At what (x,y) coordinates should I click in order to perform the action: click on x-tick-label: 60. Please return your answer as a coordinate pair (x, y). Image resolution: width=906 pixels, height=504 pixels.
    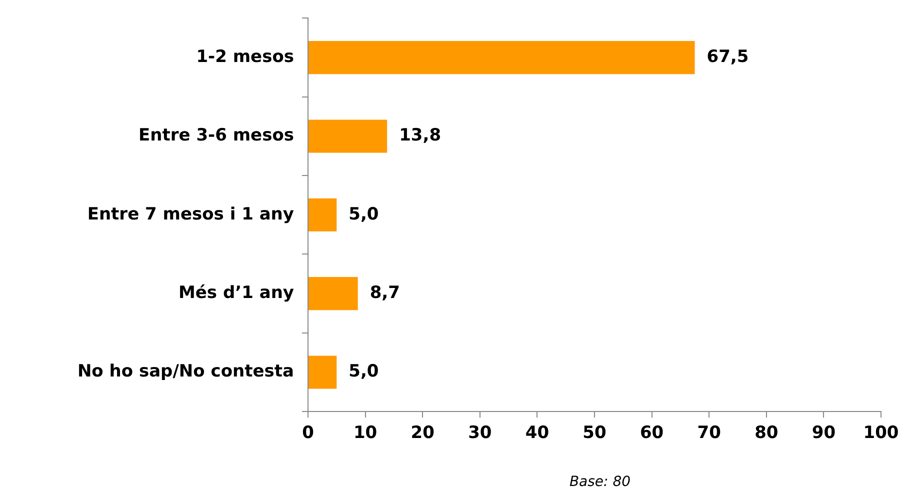
    Looking at the image, I should click on (652, 433).